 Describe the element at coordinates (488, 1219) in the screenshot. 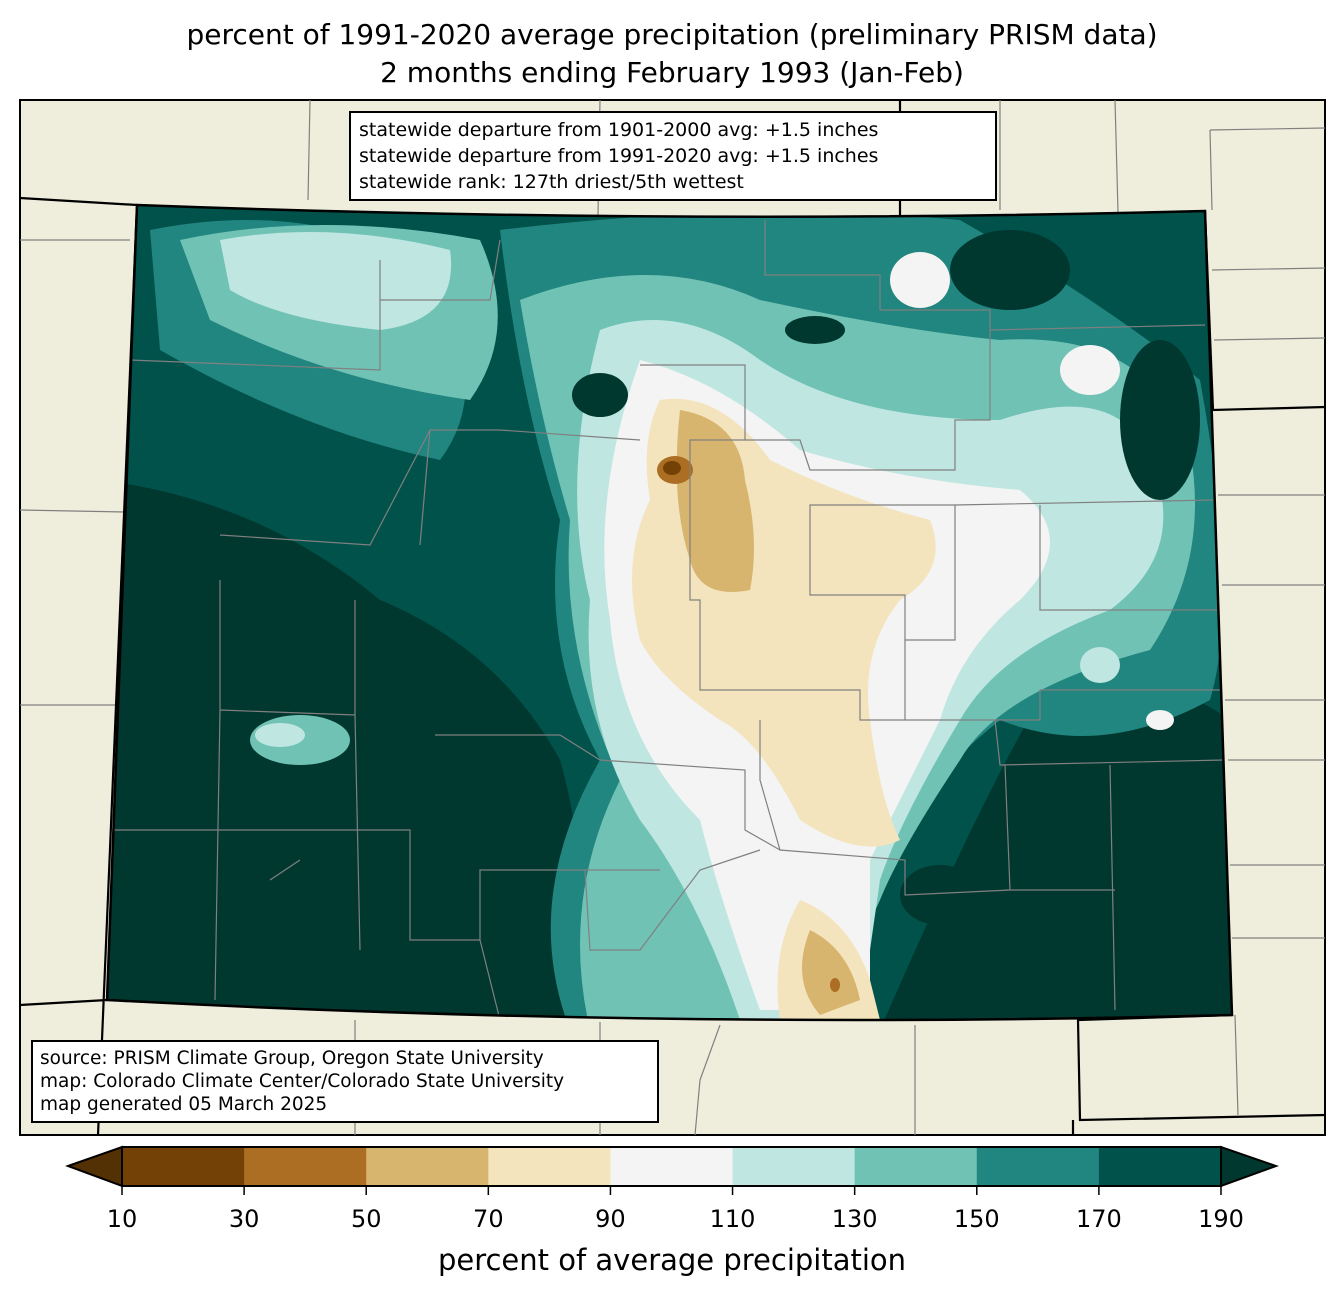

I see `colorbar-tick-label: 70` at that location.